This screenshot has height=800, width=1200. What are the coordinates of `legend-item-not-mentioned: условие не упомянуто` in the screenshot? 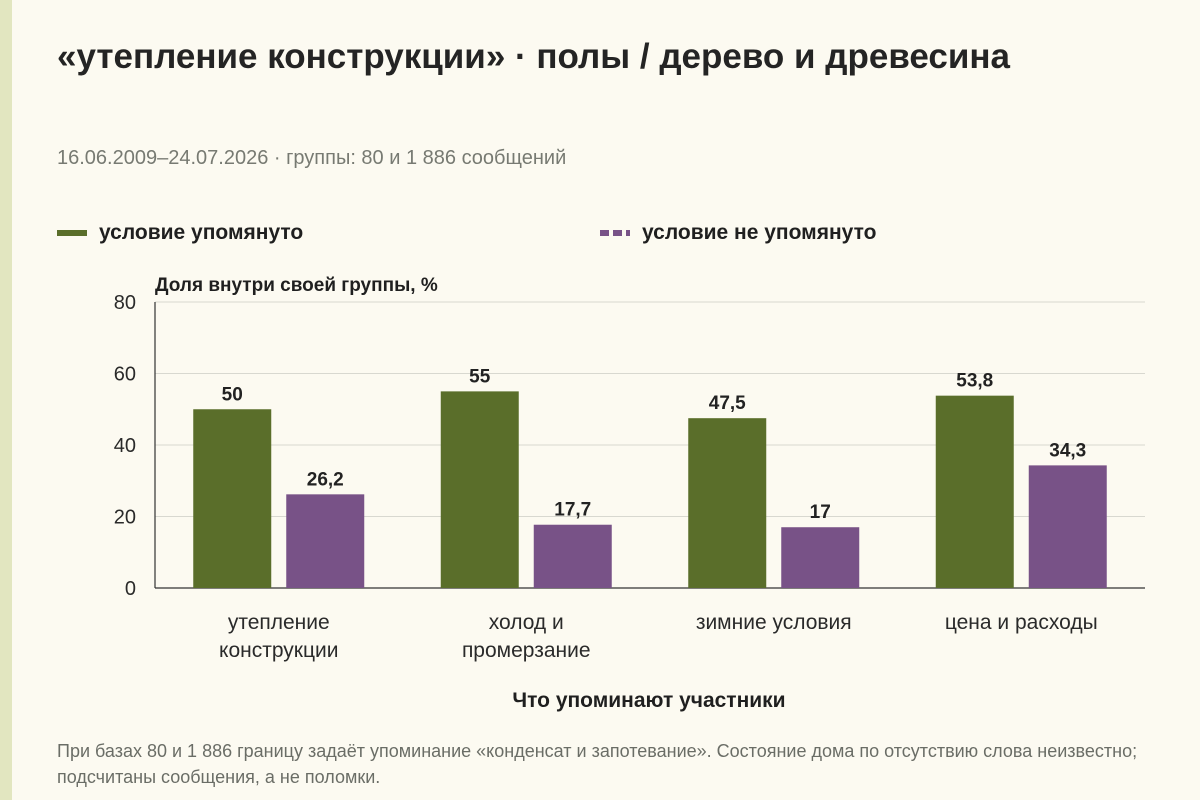 It's located at (738, 233).